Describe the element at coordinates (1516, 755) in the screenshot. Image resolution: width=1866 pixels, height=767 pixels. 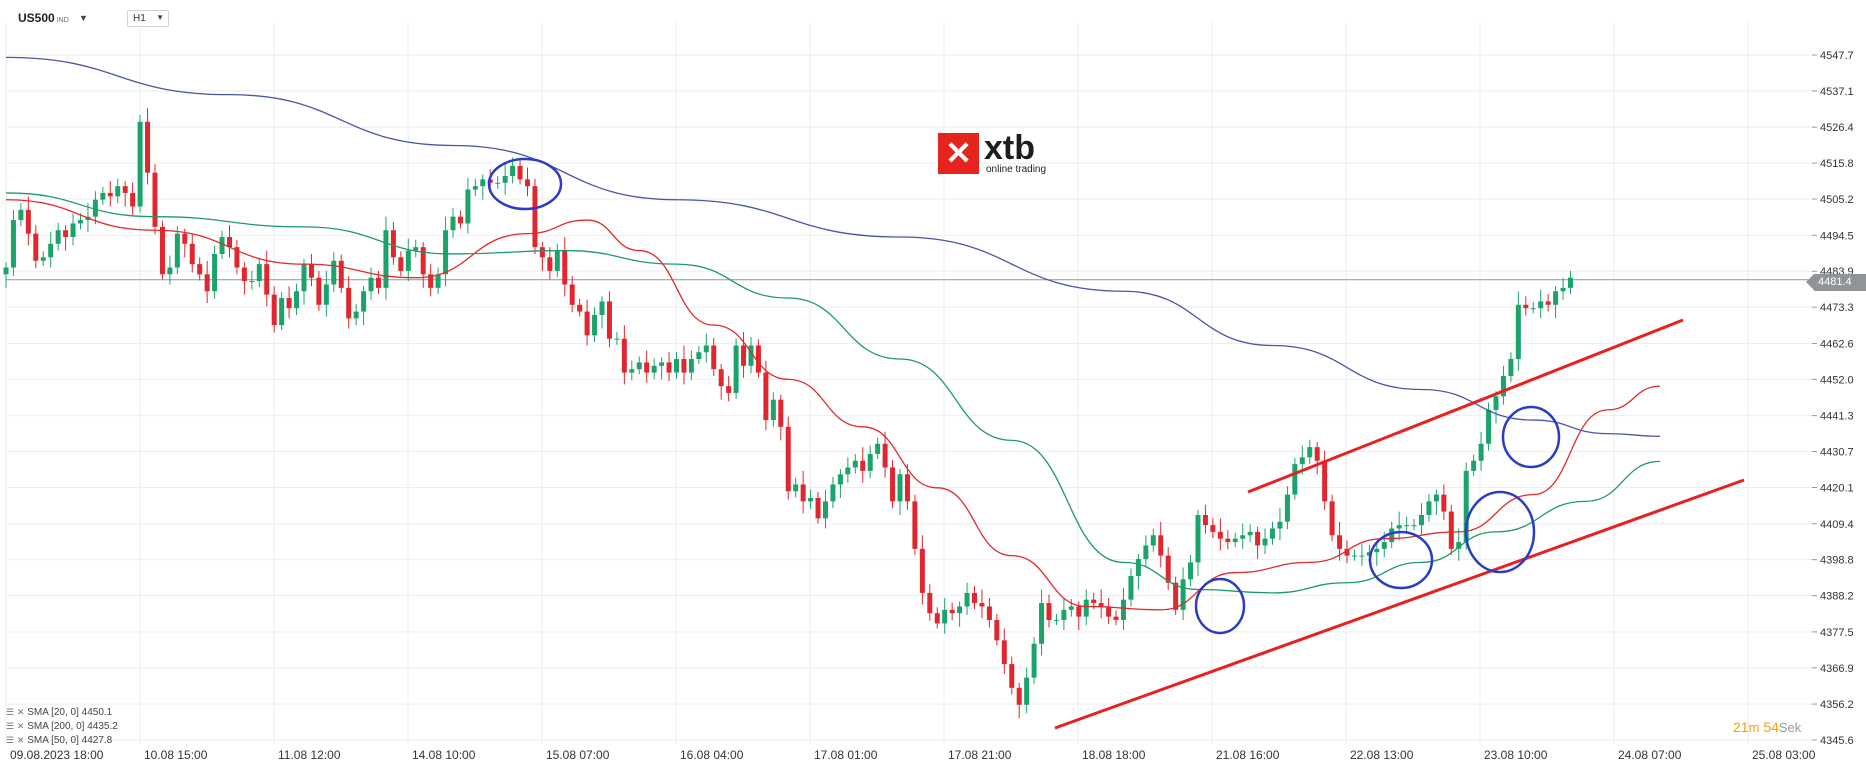
I see `x-tick-label: 23.08 10:00` at that location.